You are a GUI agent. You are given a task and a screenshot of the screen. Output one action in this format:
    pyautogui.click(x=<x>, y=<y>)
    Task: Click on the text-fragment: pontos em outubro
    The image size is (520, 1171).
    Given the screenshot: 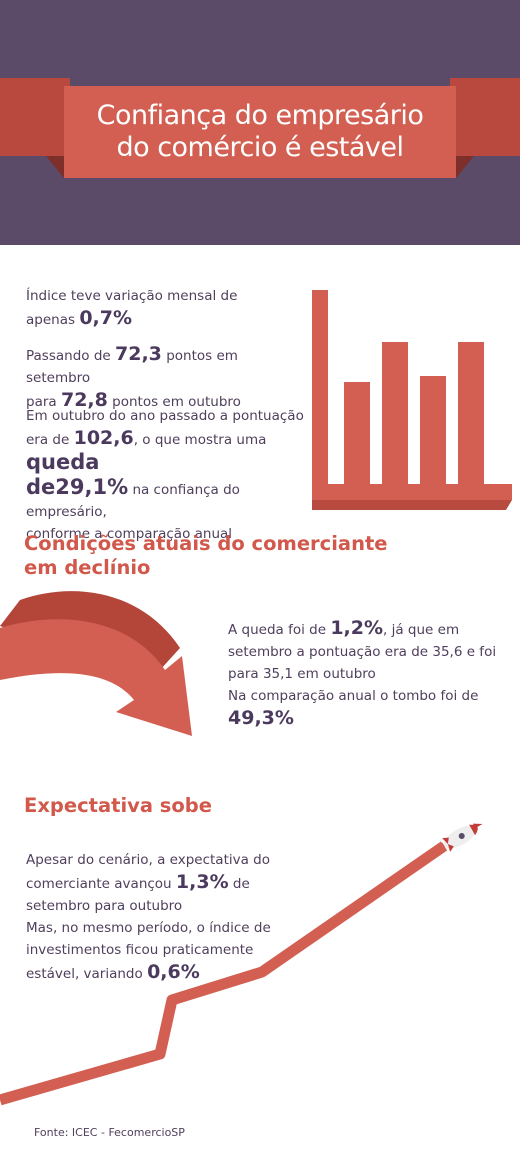 What is the action you would take?
    pyautogui.click(x=176, y=402)
    